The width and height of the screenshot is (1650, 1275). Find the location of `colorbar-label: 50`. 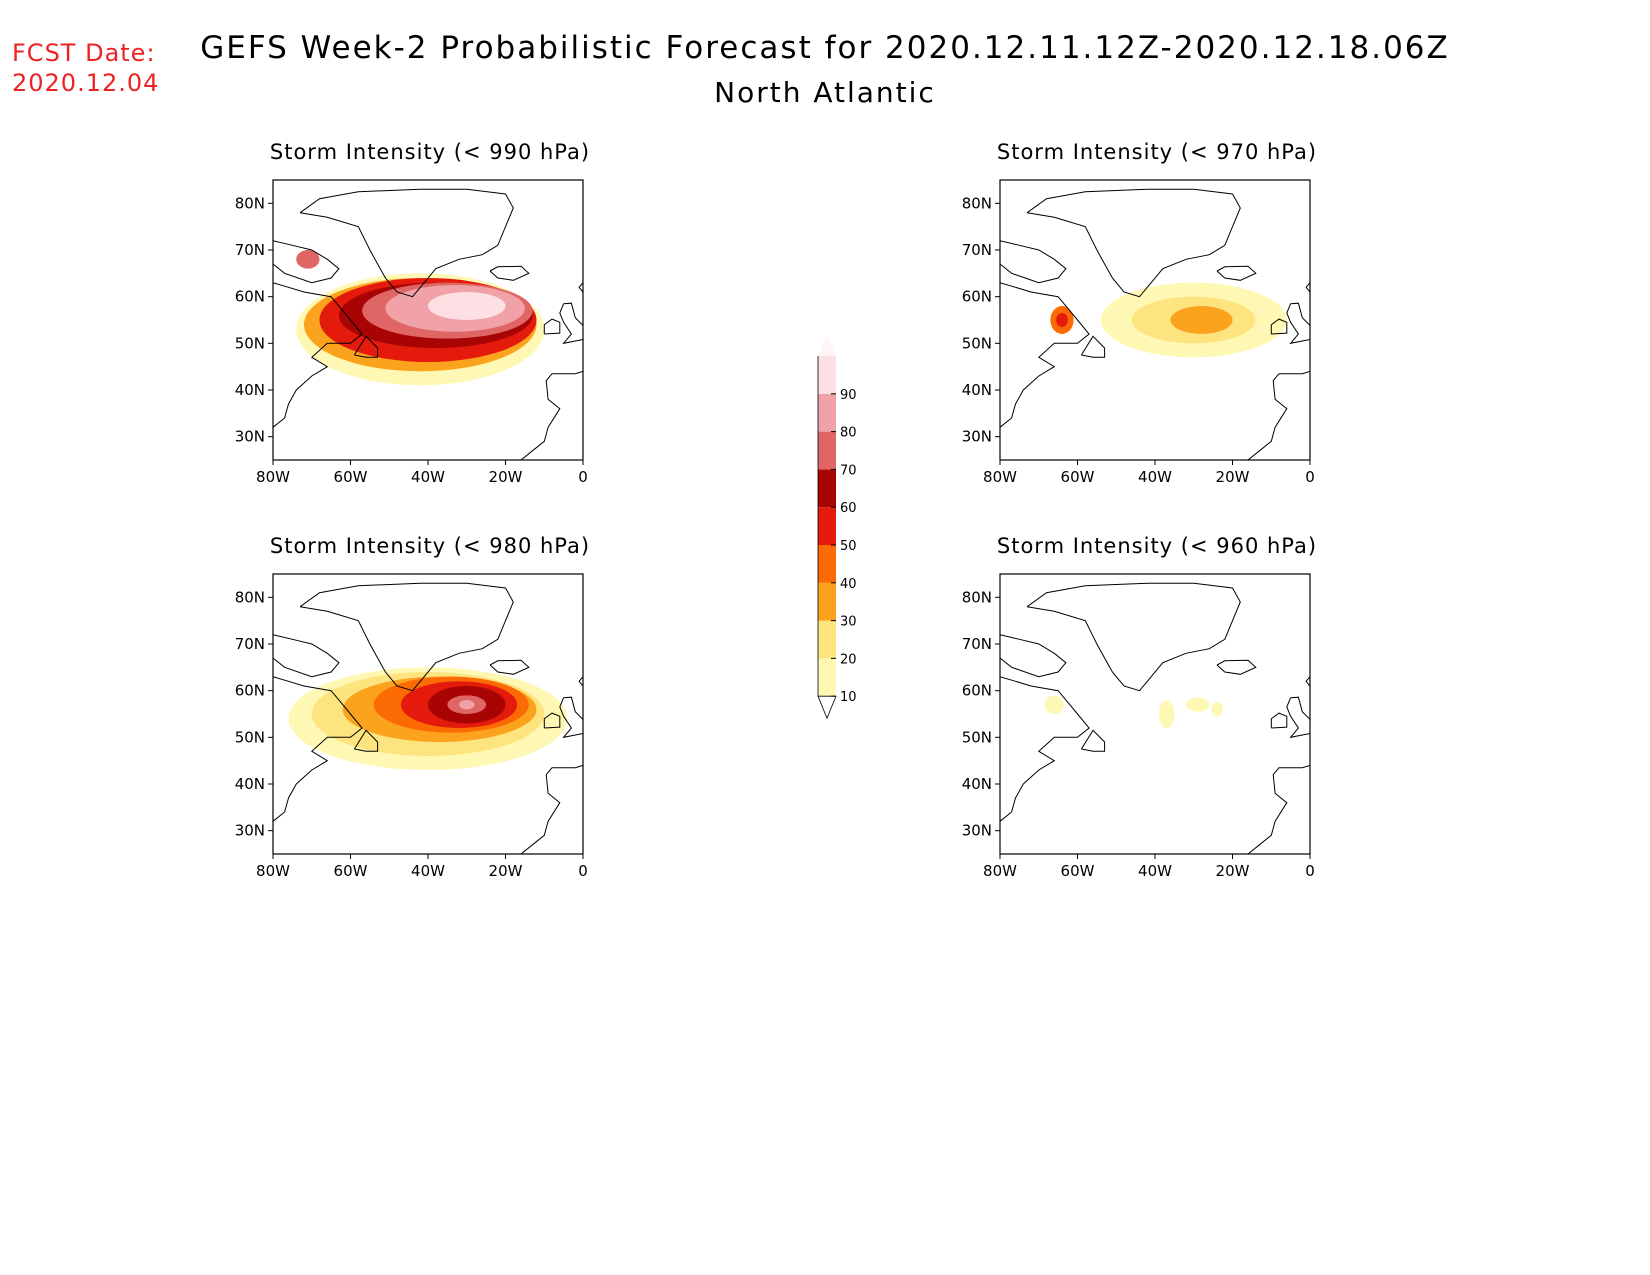

colorbar-label: 50 is located at coordinates (848, 546).